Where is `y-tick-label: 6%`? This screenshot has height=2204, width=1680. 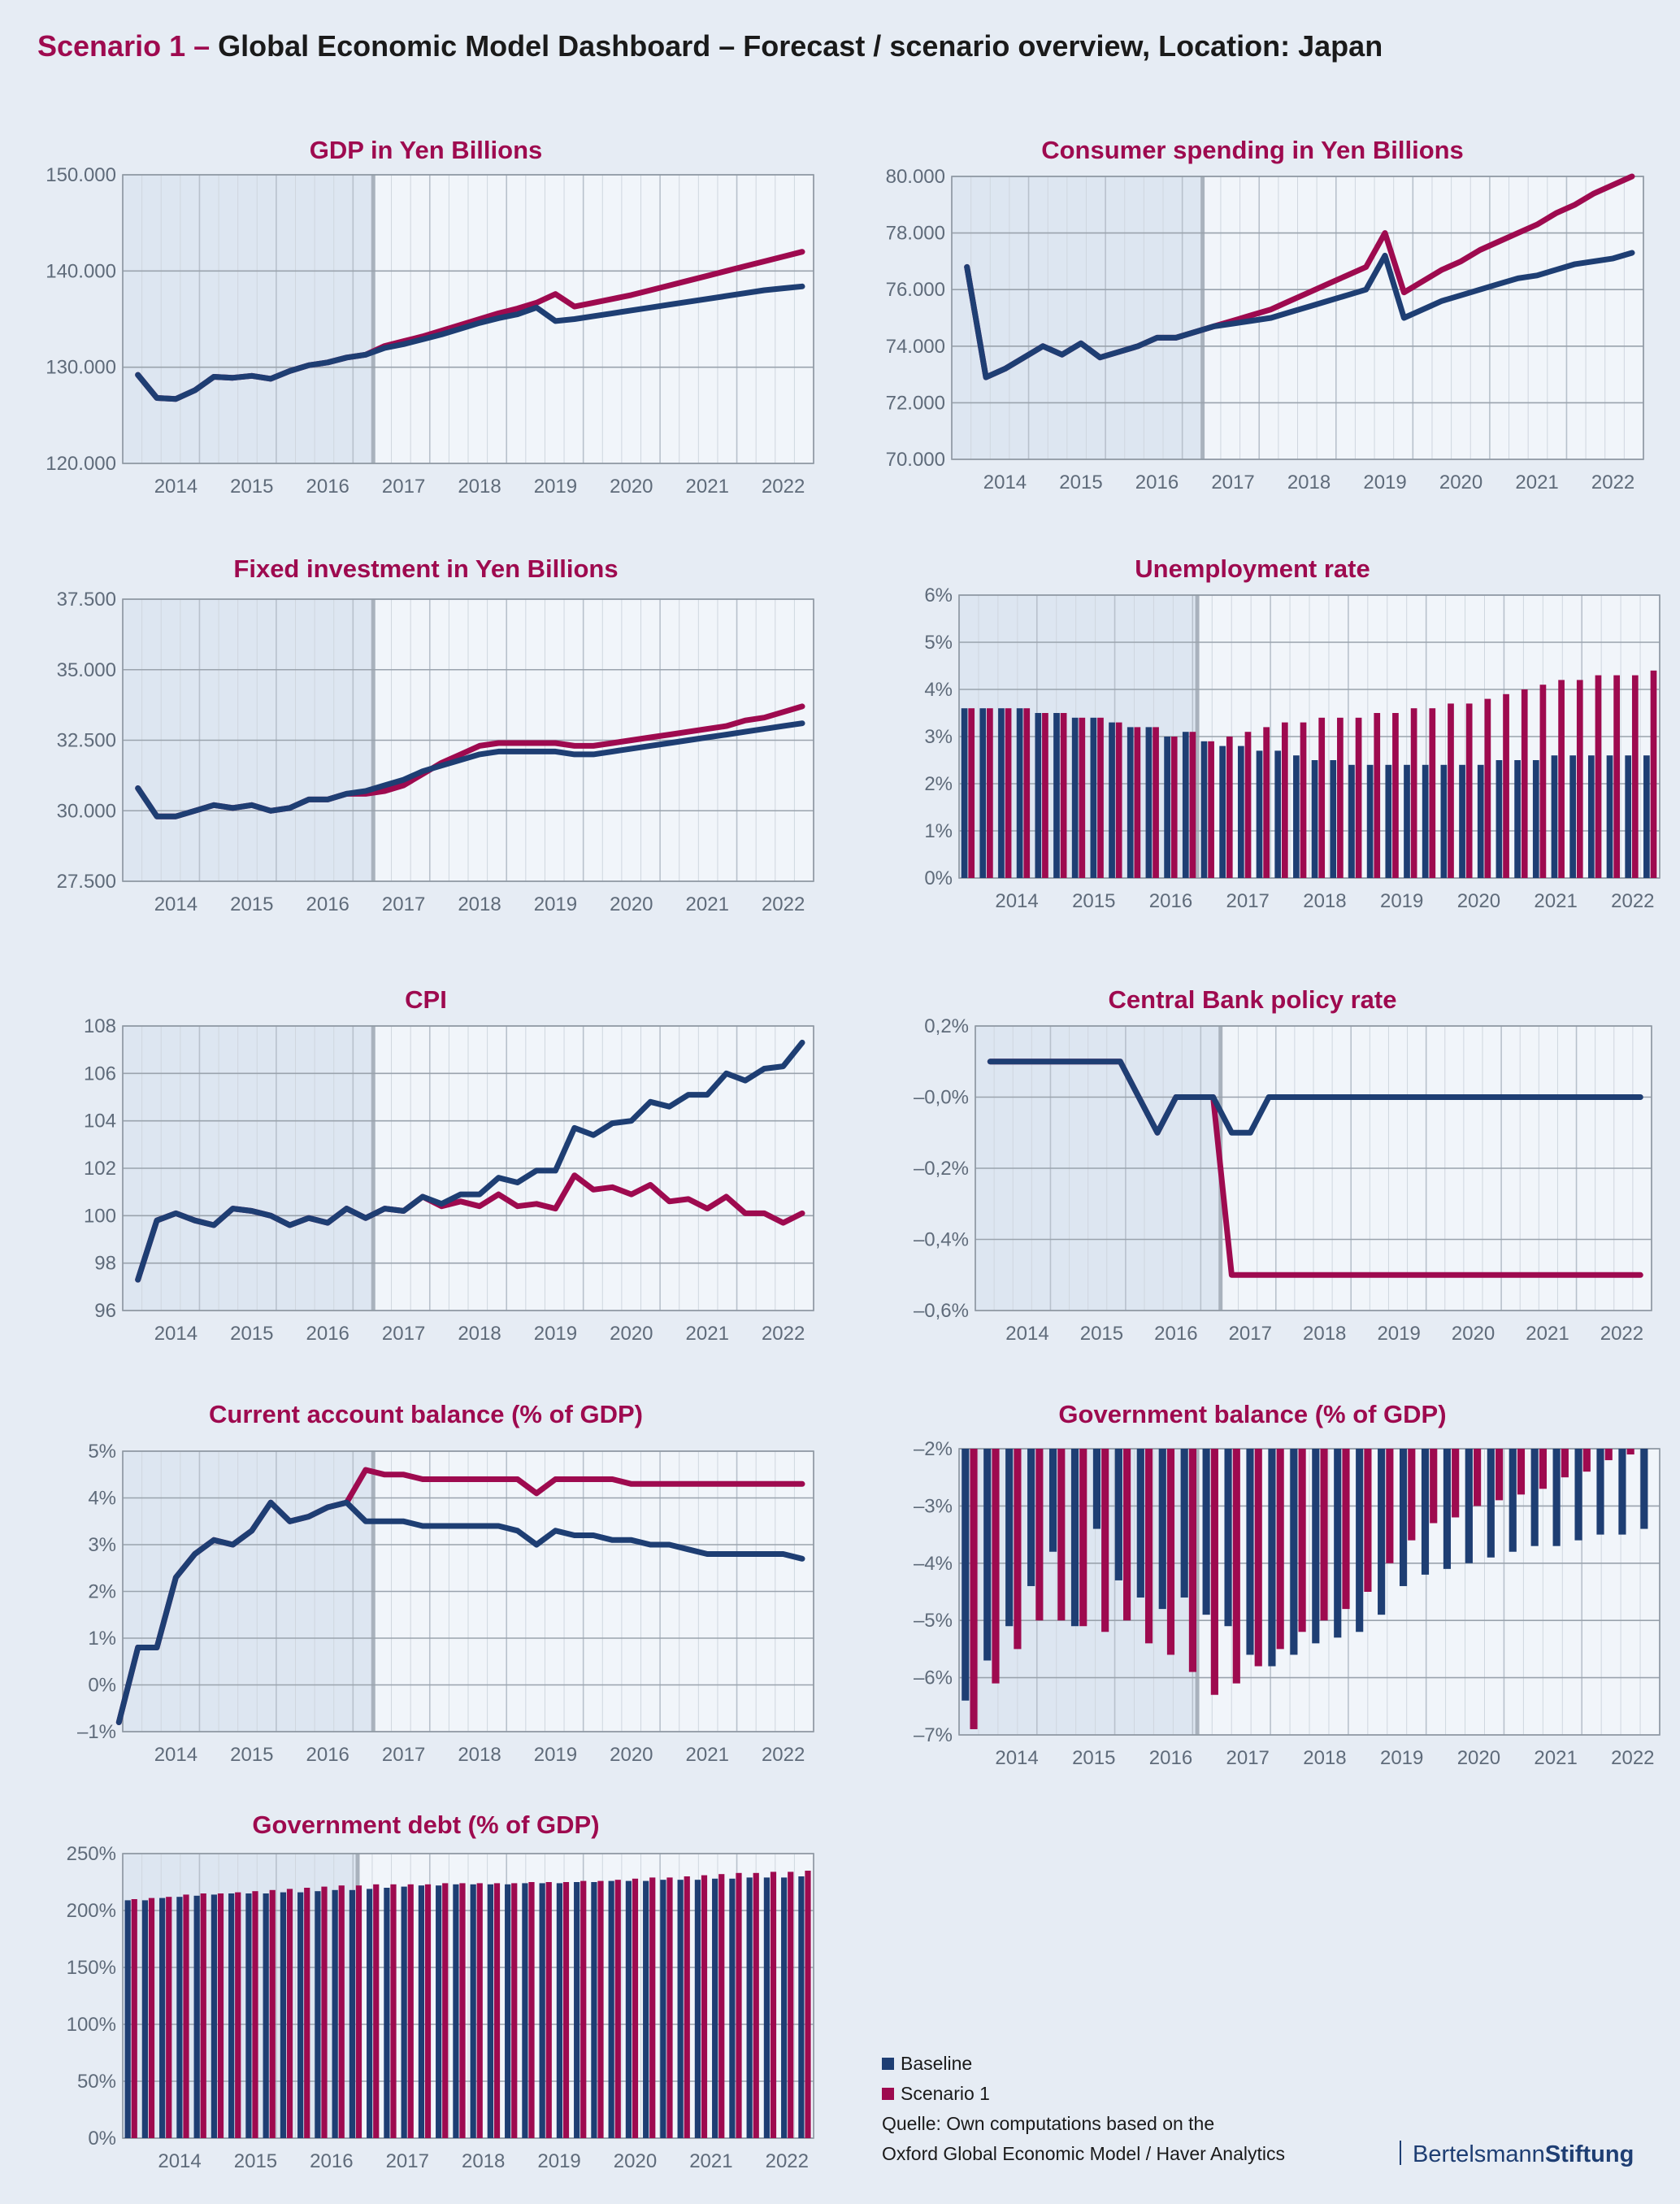 y-tick-label: 6% is located at coordinates (938, 595).